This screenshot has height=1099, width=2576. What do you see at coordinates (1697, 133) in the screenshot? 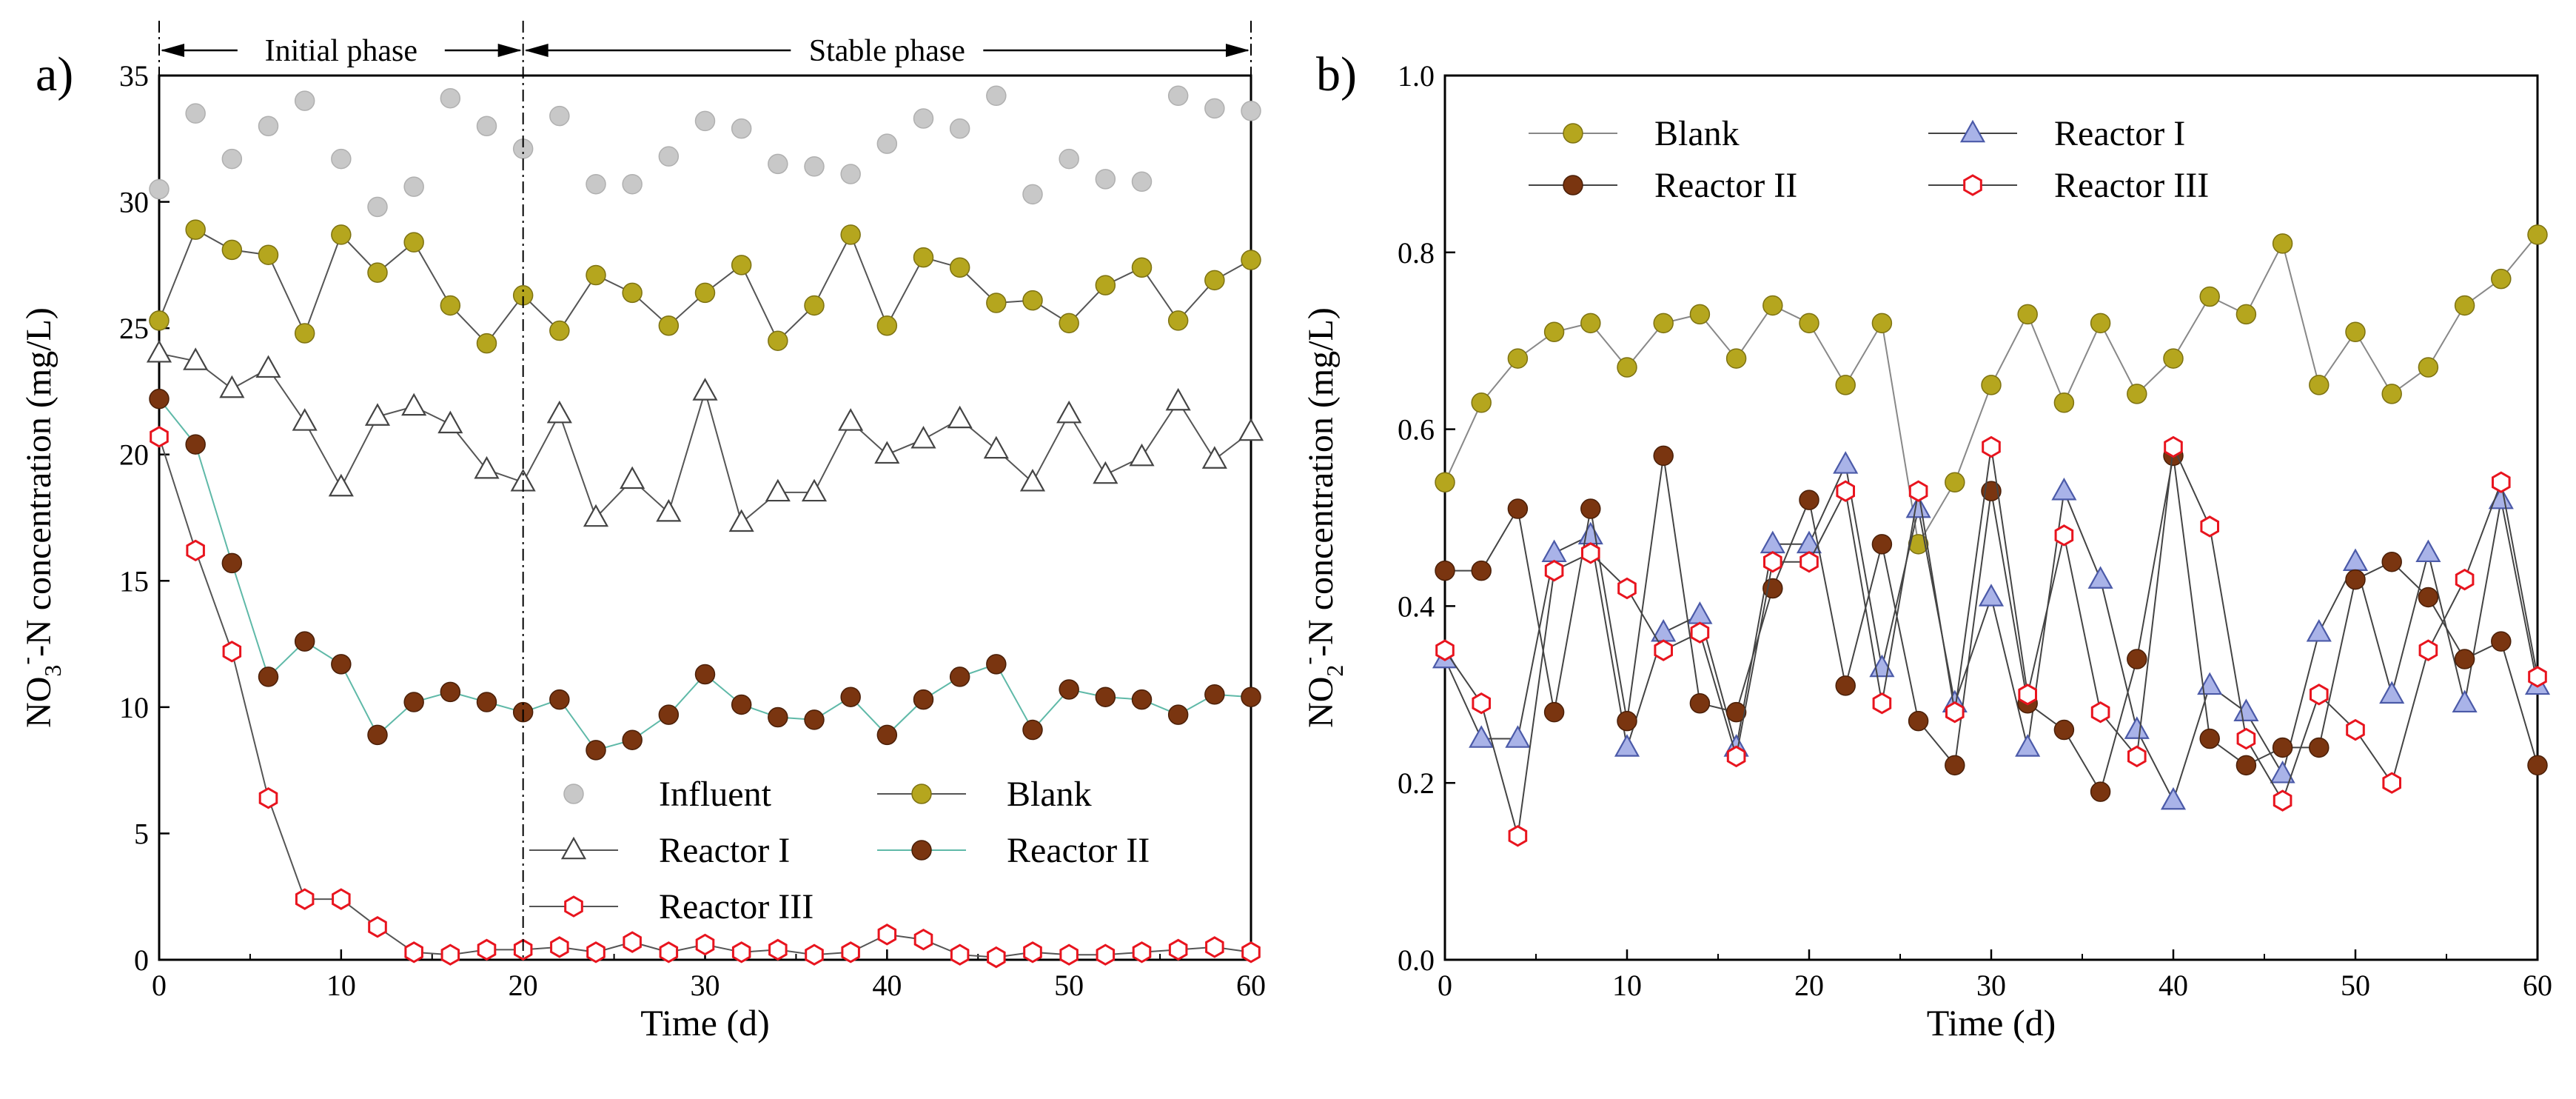
I see `legend-label: Blank` at bounding box center [1697, 133].